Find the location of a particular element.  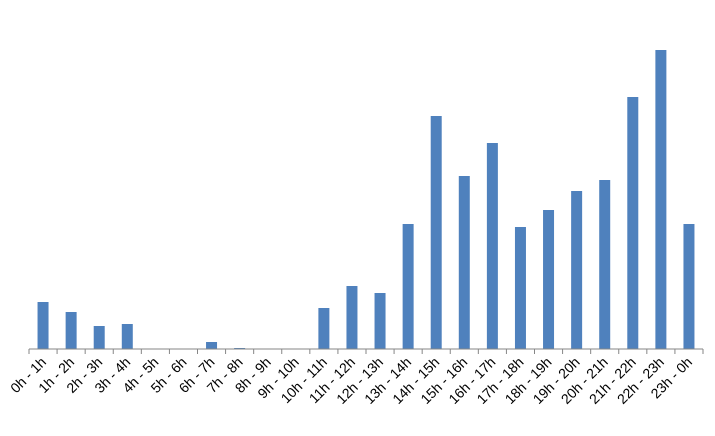

x-axis is located at coordinates (366, 351).